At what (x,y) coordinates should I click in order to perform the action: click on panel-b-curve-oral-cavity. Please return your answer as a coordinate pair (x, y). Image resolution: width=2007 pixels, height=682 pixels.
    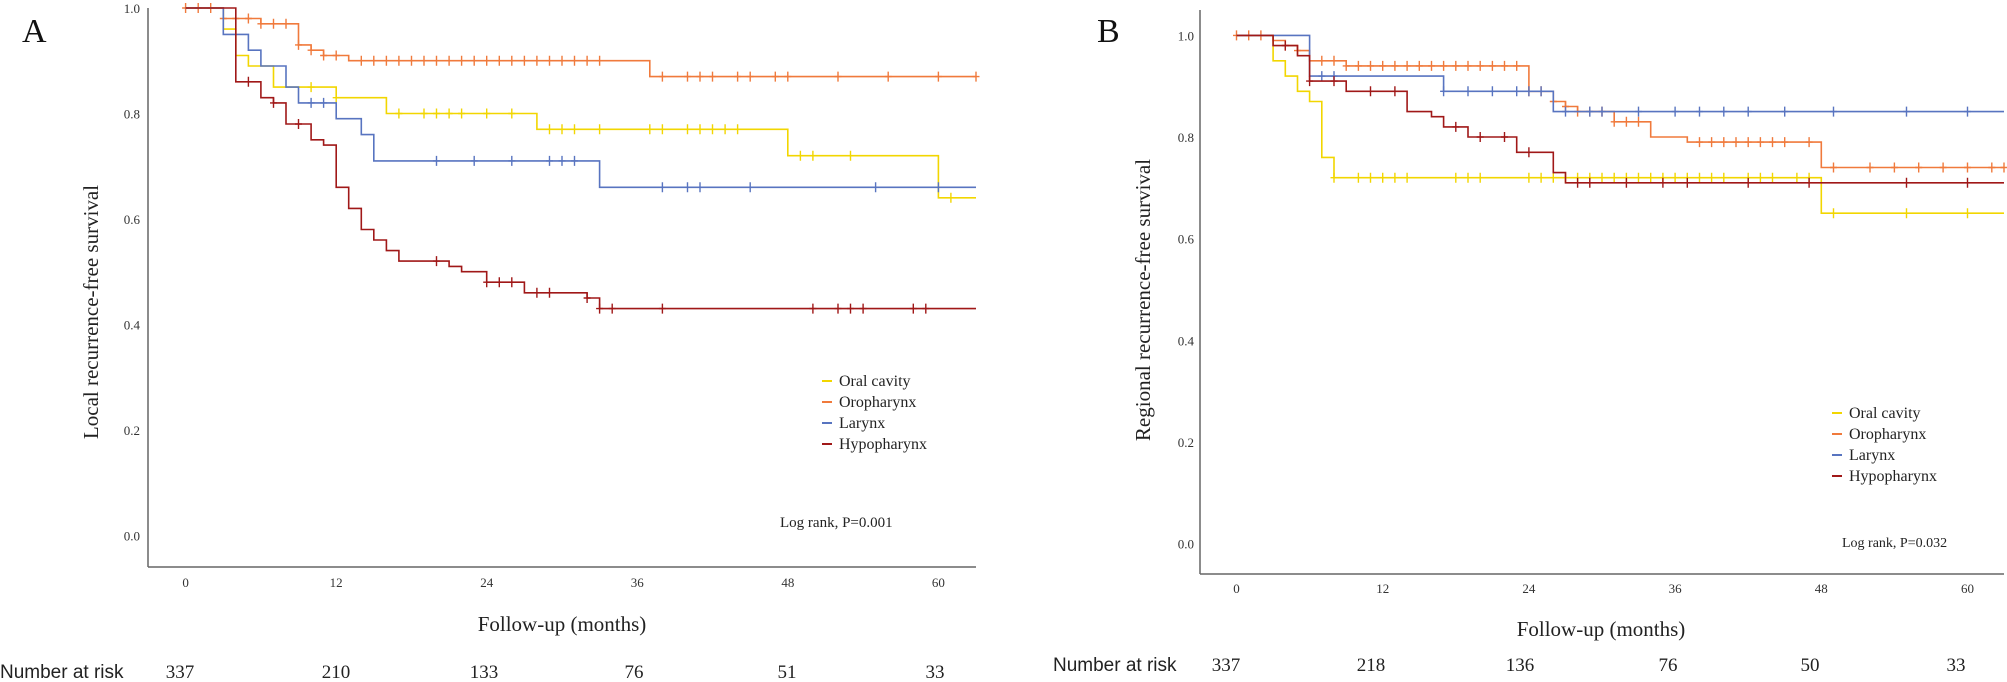
    Looking at the image, I should click on (1620, 124).